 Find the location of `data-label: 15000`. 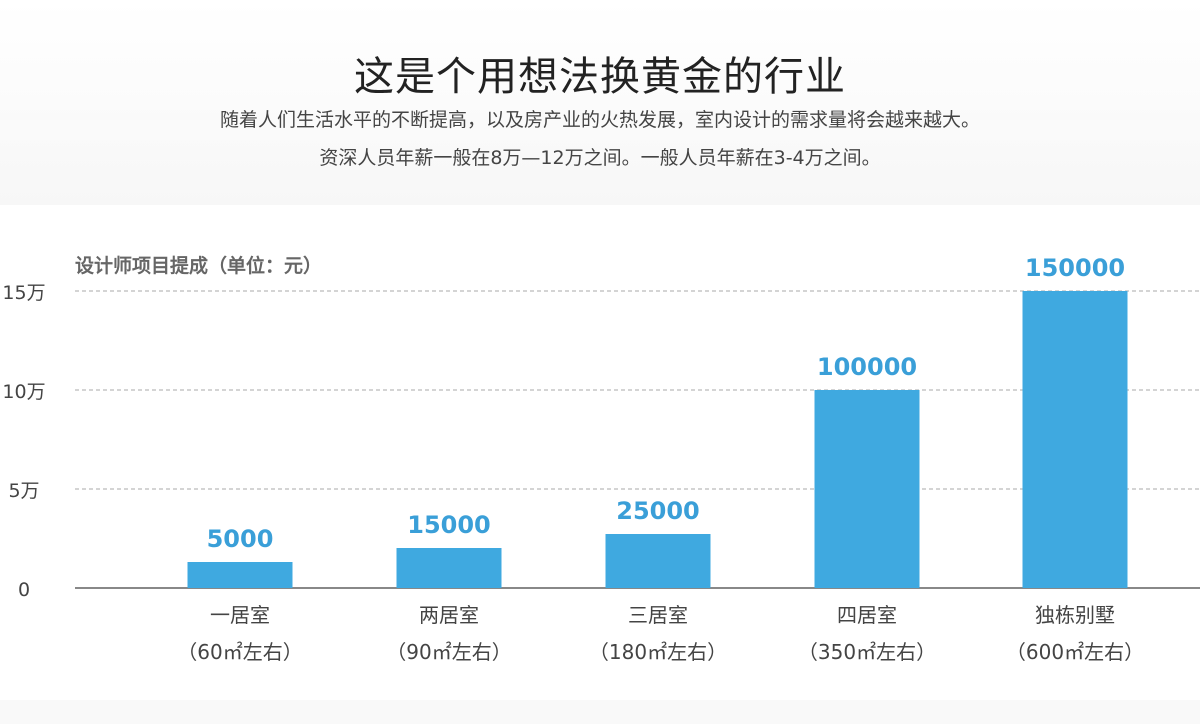

data-label: 15000 is located at coordinates (449, 525).